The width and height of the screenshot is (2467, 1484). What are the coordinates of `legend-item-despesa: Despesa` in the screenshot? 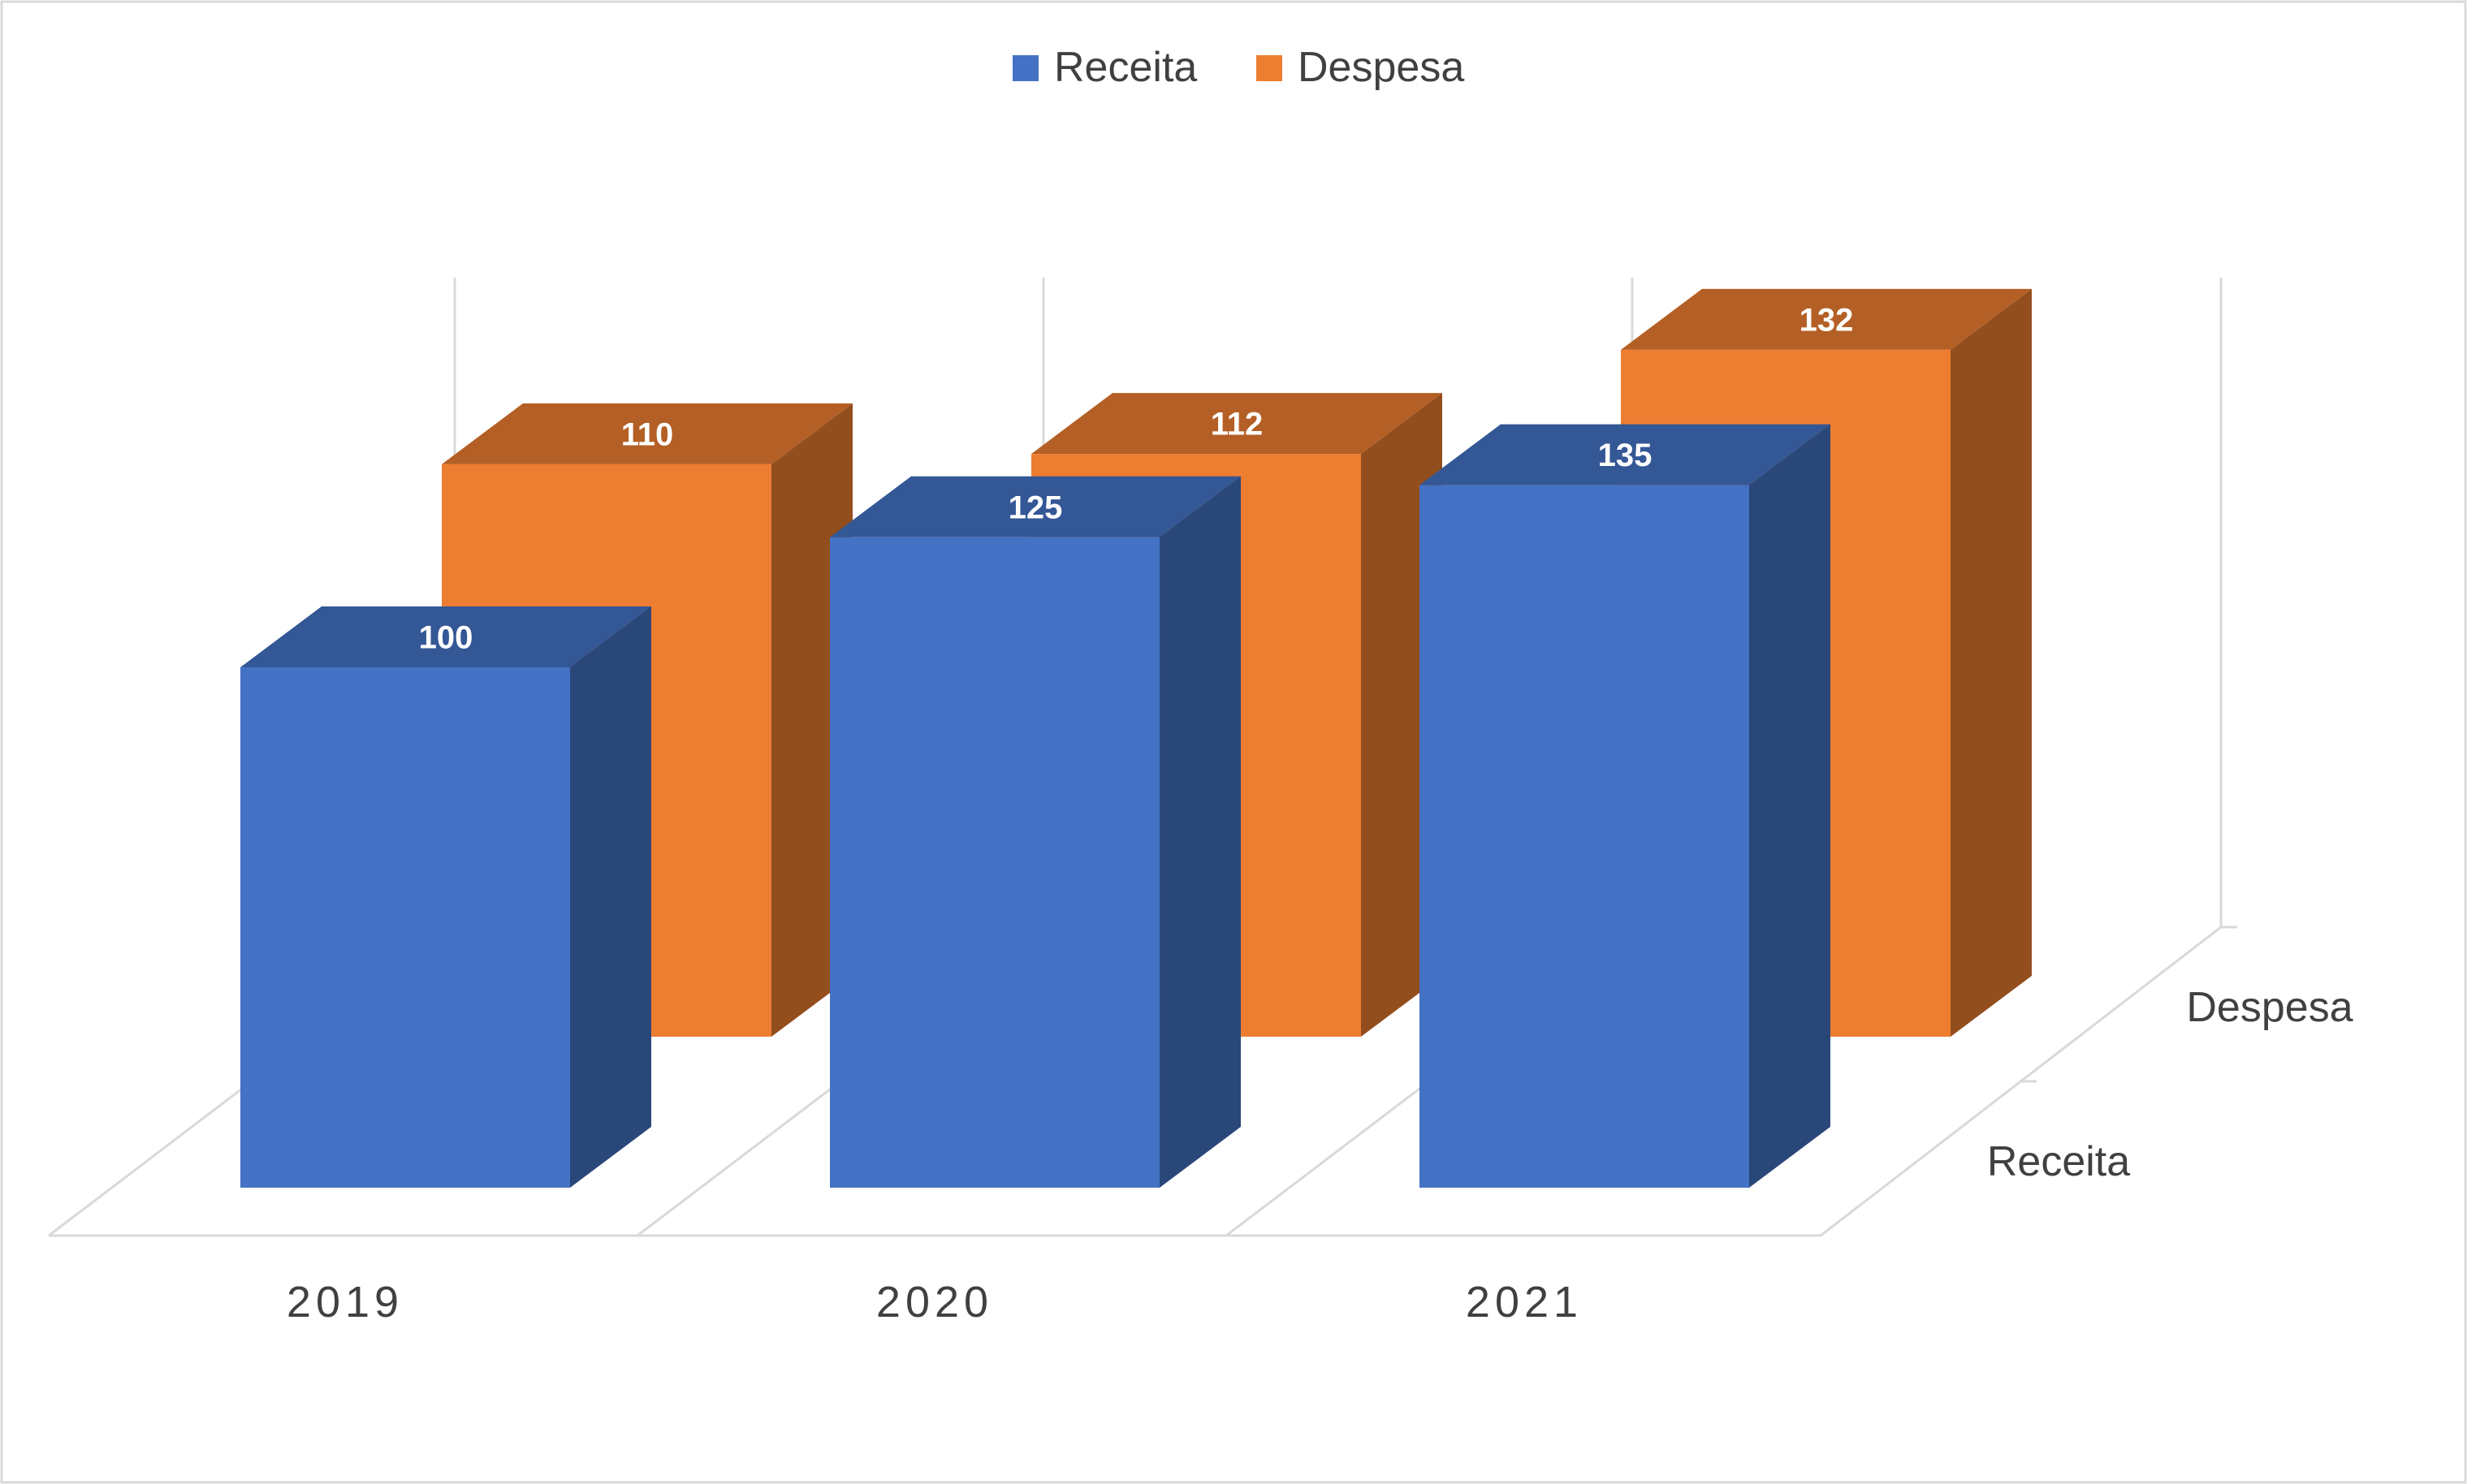 It's located at (1360, 67).